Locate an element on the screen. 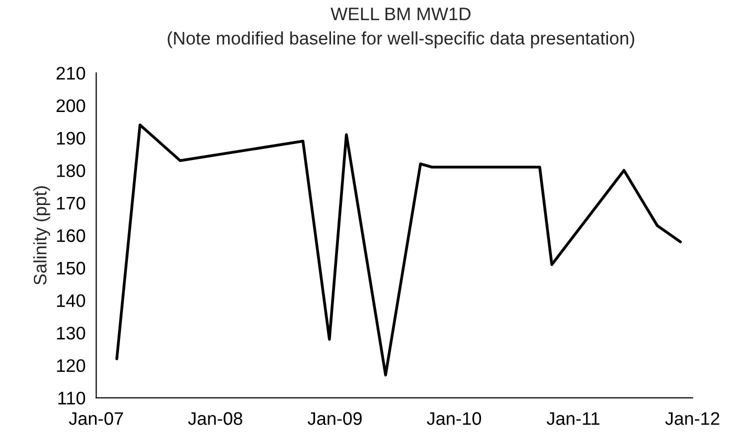  y-tick-label: 210 is located at coordinates (71, 73).